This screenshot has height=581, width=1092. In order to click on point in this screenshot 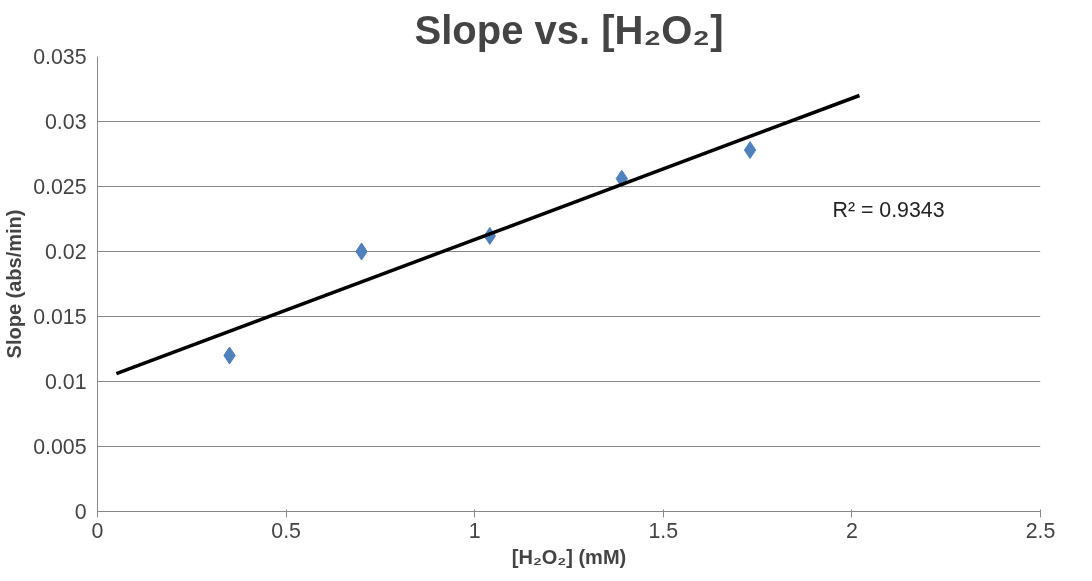, I will do `click(750, 150)`.